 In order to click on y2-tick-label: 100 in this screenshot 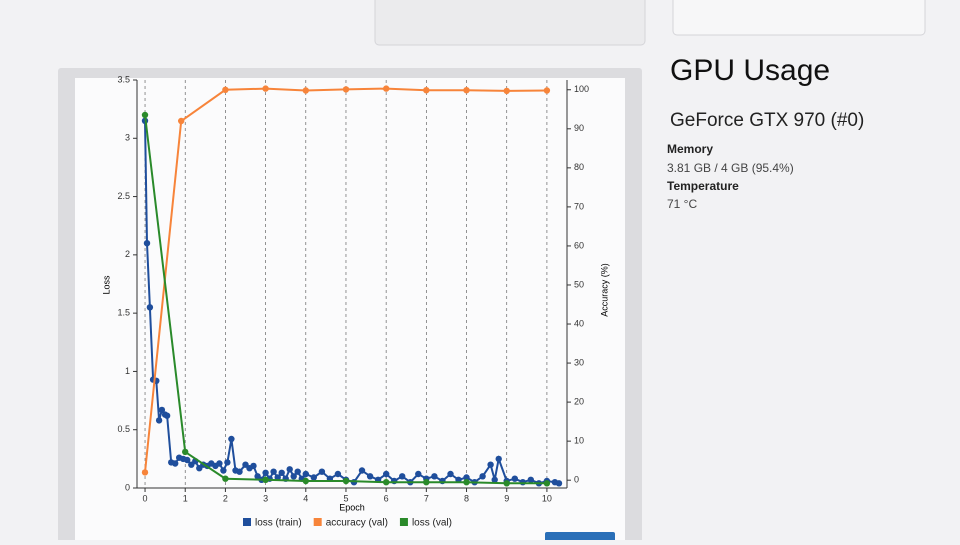, I will do `click(581, 89)`.